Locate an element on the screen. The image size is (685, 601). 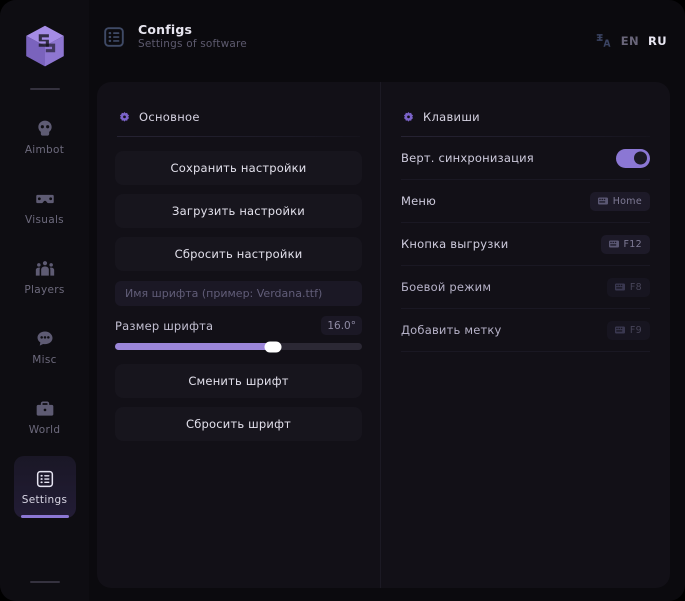
row-label: Верт. синхронизация is located at coordinates (467, 158).